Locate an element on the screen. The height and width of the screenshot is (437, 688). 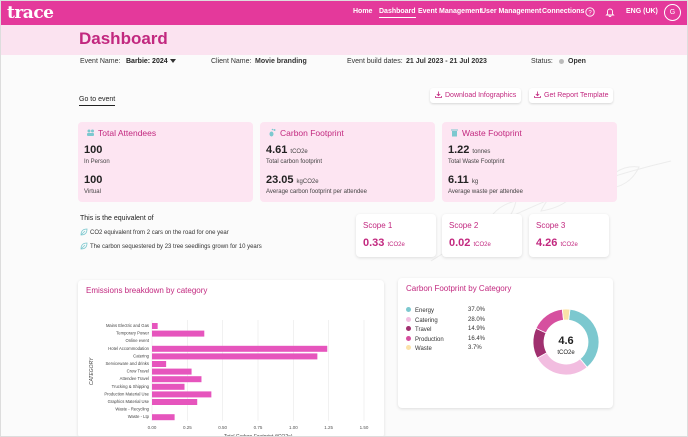
trash-icon is located at coordinates (454, 133).